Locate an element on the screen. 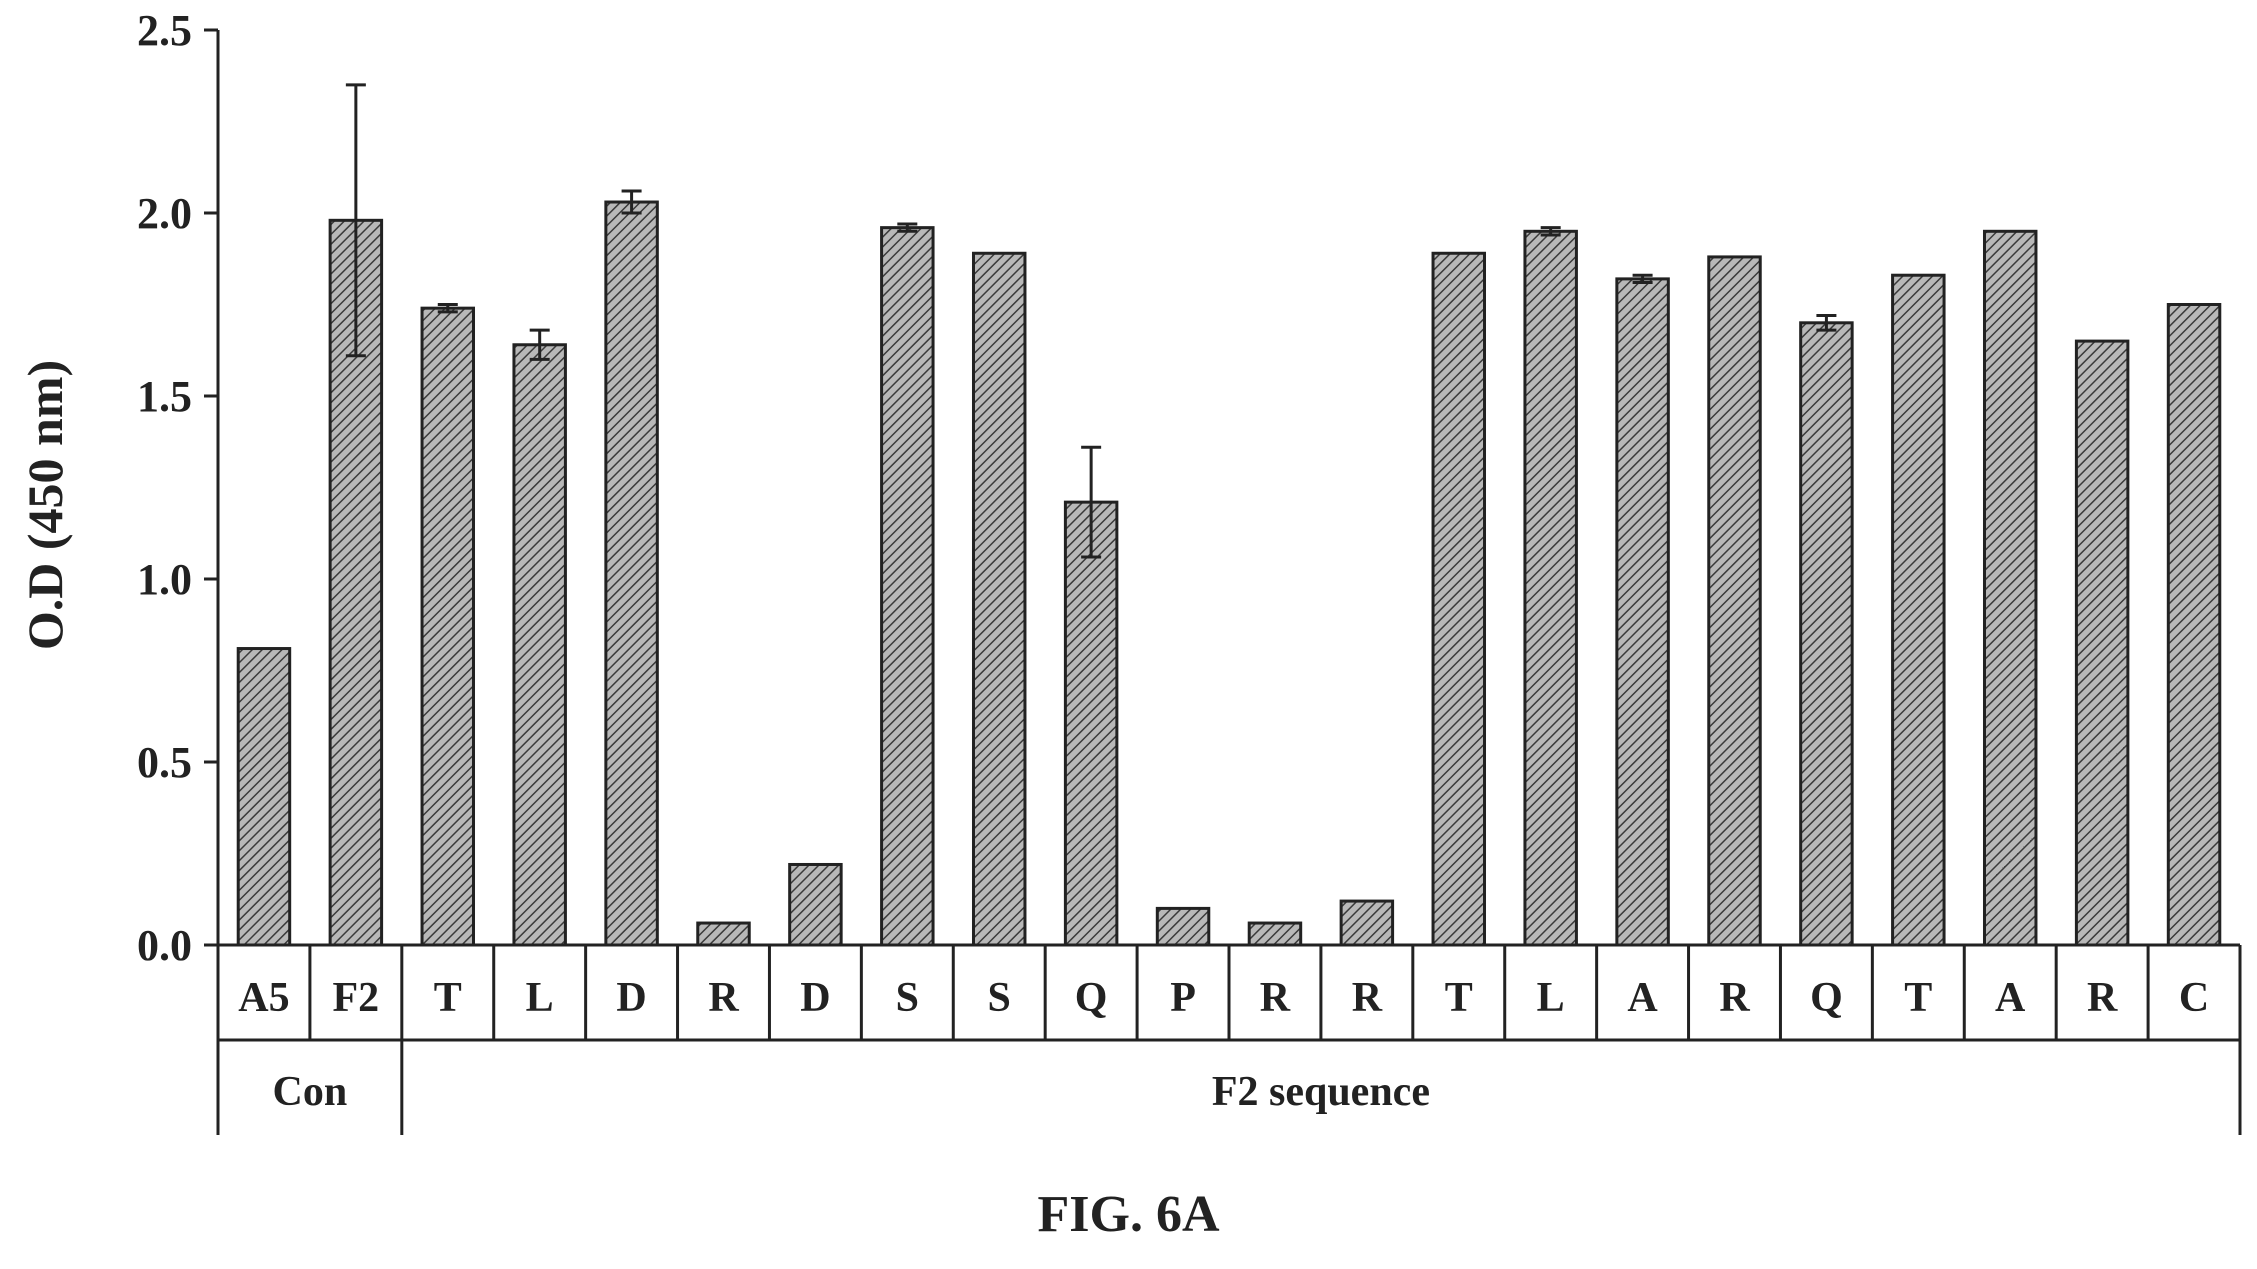  category-label: F2 is located at coordinates (356, 998).